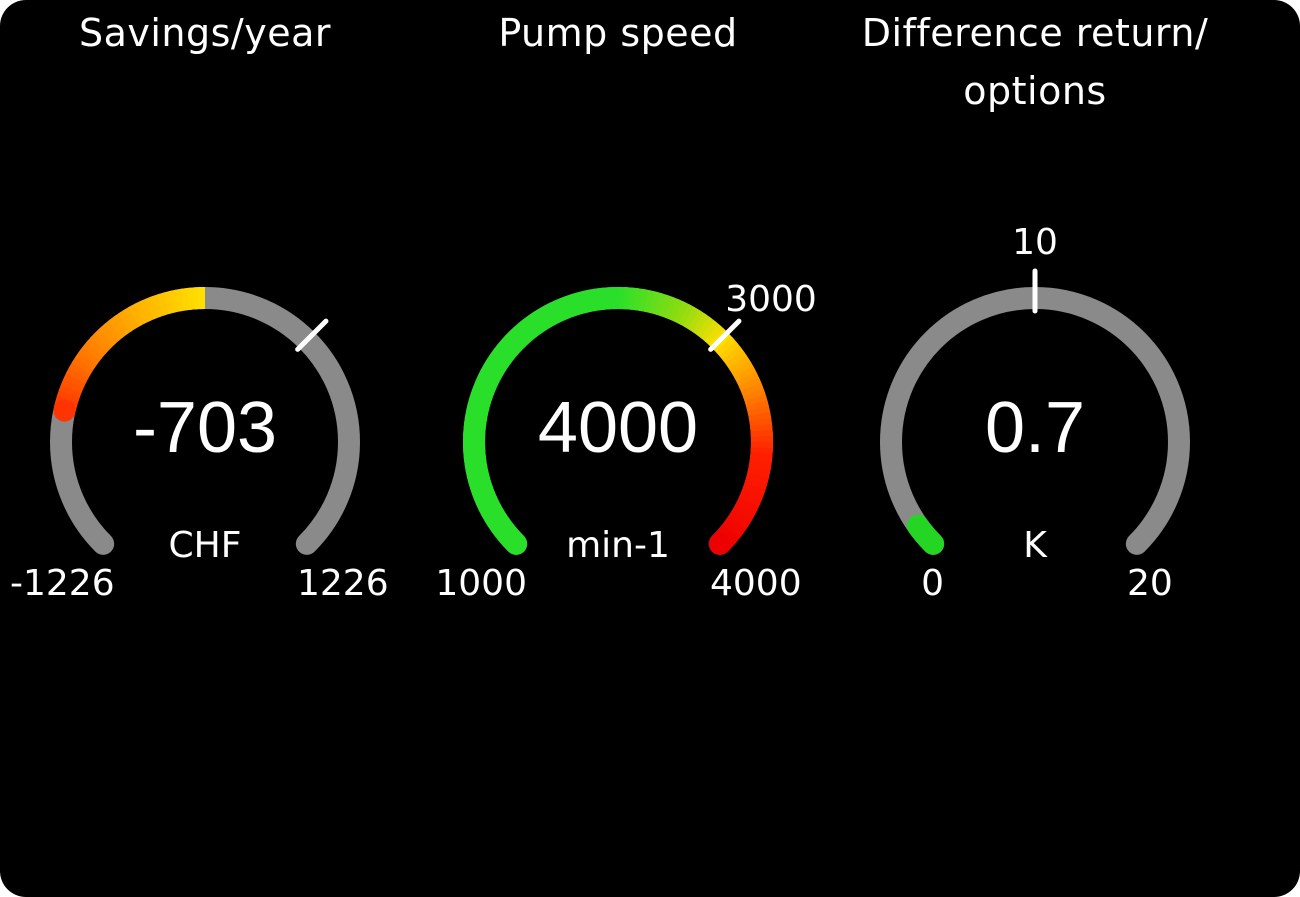  I want to click on gauge-max-label: 20, so click(1150, 583).